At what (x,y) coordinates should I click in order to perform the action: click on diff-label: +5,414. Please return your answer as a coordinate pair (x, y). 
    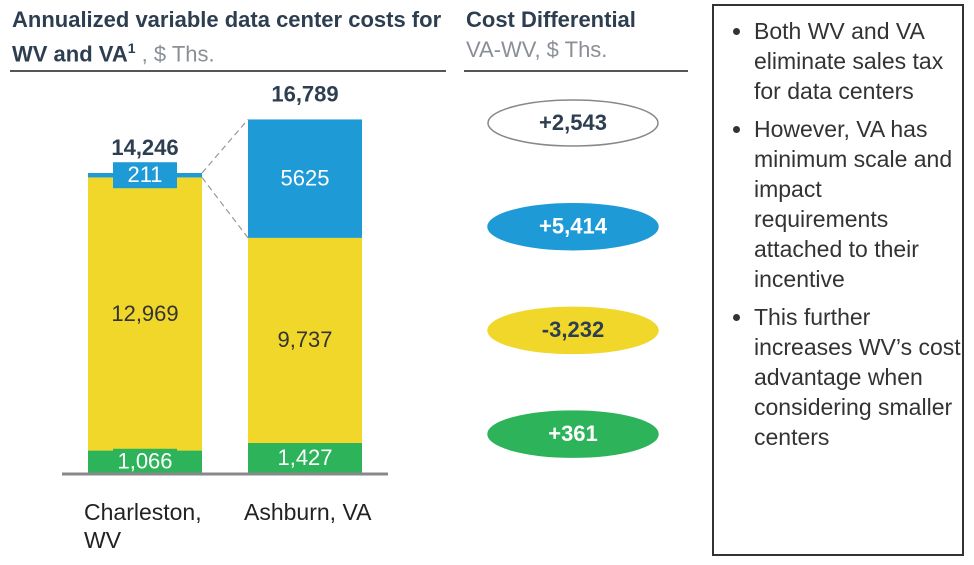
    Looking at the image, I should click on (573, 226).